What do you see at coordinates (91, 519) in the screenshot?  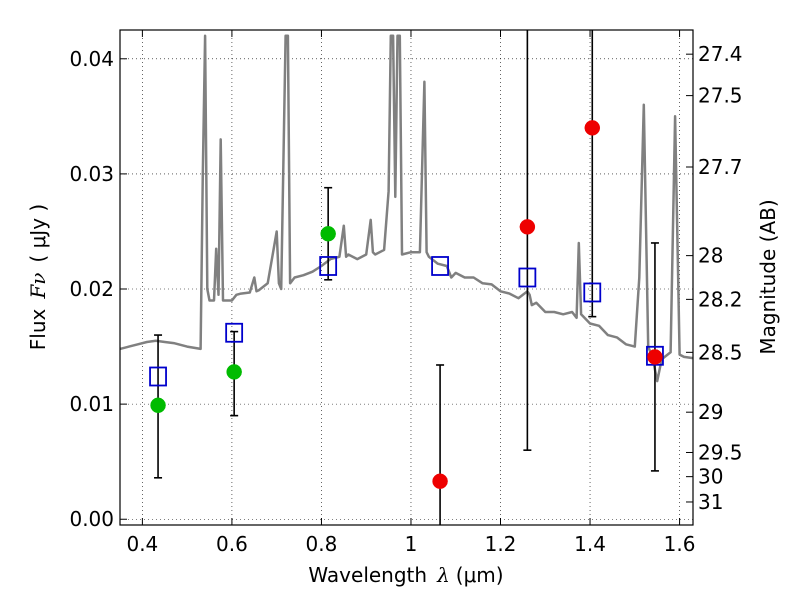 I see `y-tick-label: 0.00` at bounding box center [91, 519].